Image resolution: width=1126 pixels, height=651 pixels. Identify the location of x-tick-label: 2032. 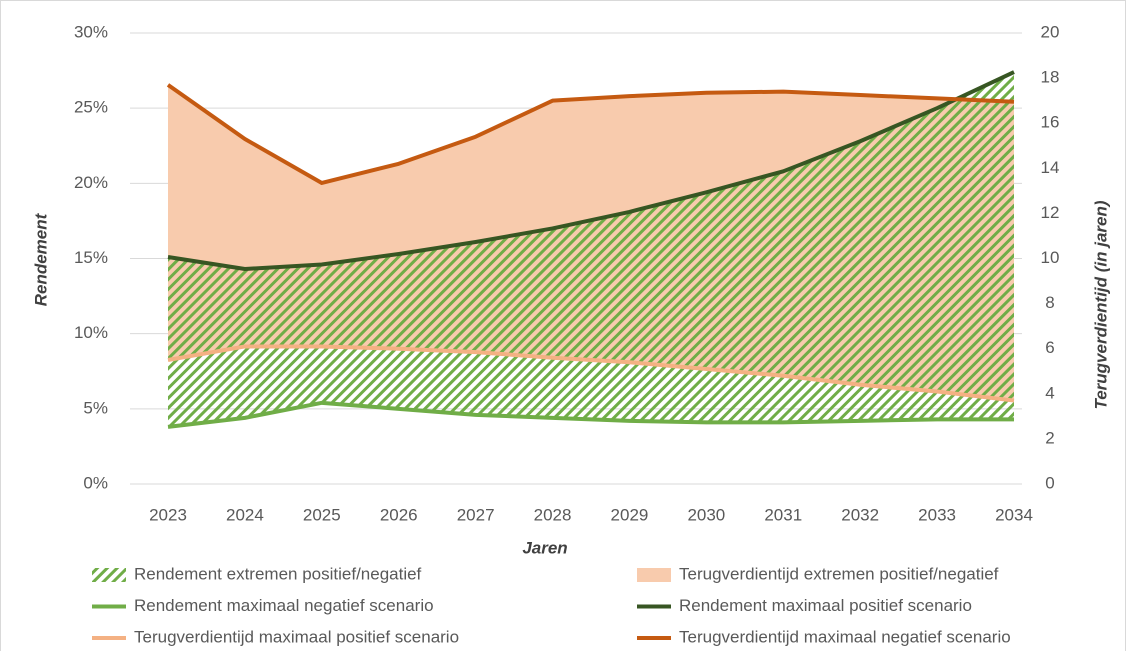
(860, 514).